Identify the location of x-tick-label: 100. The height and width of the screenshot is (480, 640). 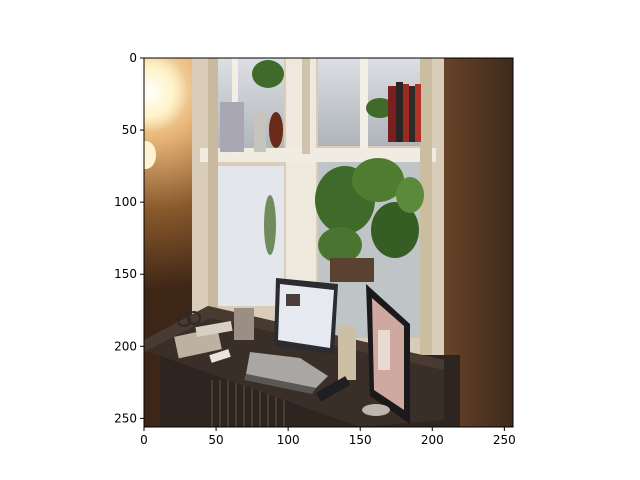
(288, 440).